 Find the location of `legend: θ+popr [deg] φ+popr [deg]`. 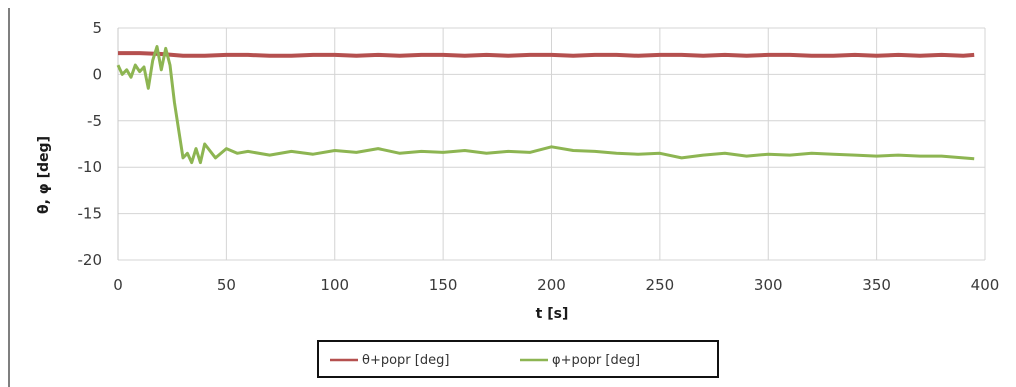

legend: θ+popr [deg] φ+popr [deg] is located at coordinates (518, 359).